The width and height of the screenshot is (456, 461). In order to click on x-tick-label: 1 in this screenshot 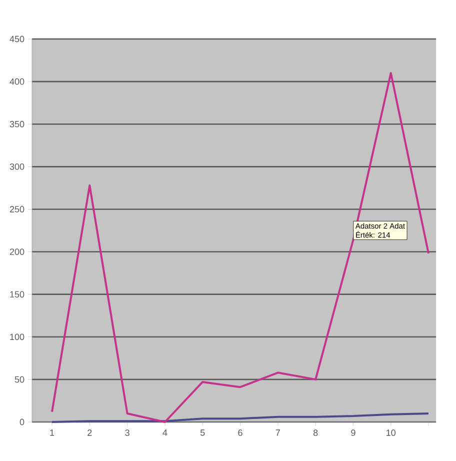, I will do `click(52, 433)`.